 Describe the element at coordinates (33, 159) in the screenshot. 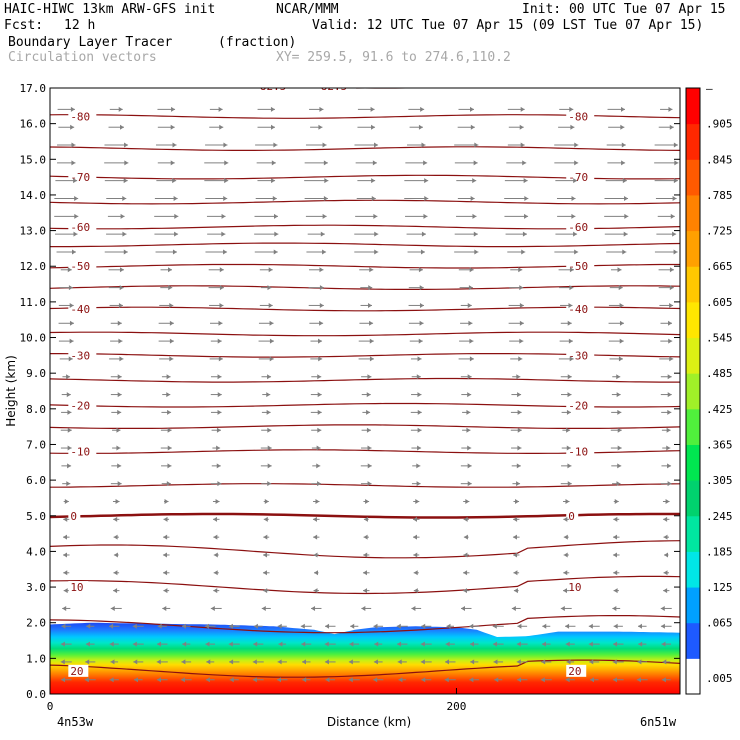

I see `y-tick-label: 15.0` at that location.